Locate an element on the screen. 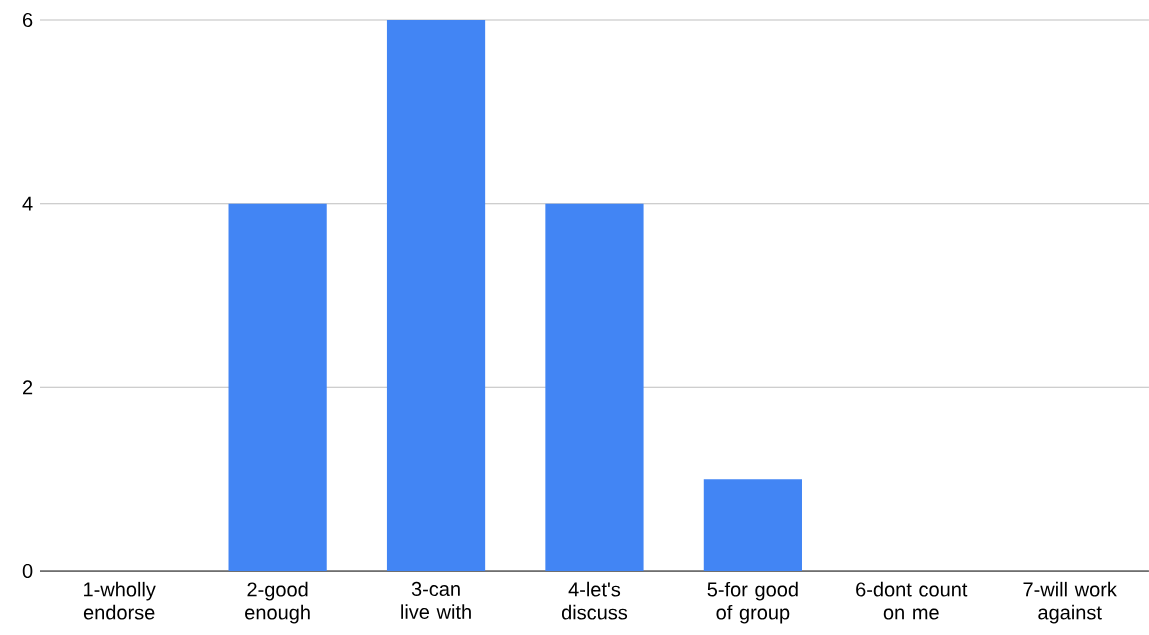 This screenshot has width=1149, height=635. x-tick-label: 3-can live with is located at coordinates (436, 600).